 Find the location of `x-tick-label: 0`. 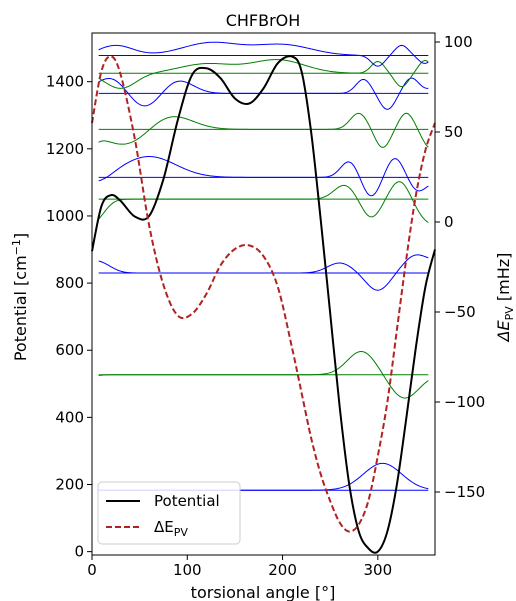

x-tick-label: 0 is located at coordinates (92, 570).